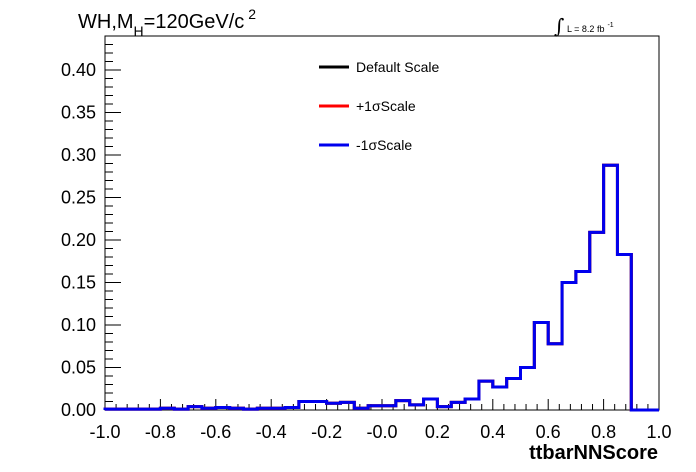 The image size is (696, 472). What do you see at coordinates (548, 432) in the screenshot?
I see `x-tick-label: 0.6` at bounding box center [548, 432].